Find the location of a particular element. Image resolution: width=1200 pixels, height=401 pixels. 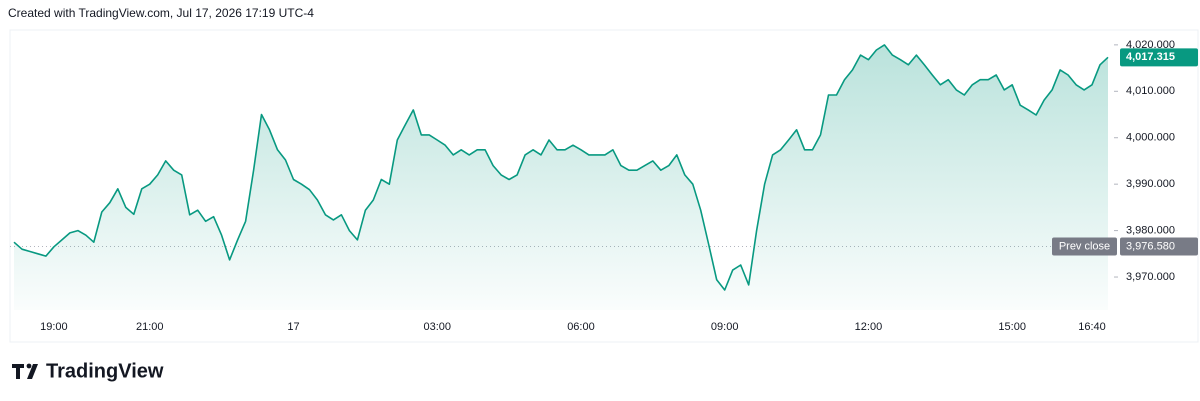

prev-close-value-tag is located at coordinates (1159, 246).